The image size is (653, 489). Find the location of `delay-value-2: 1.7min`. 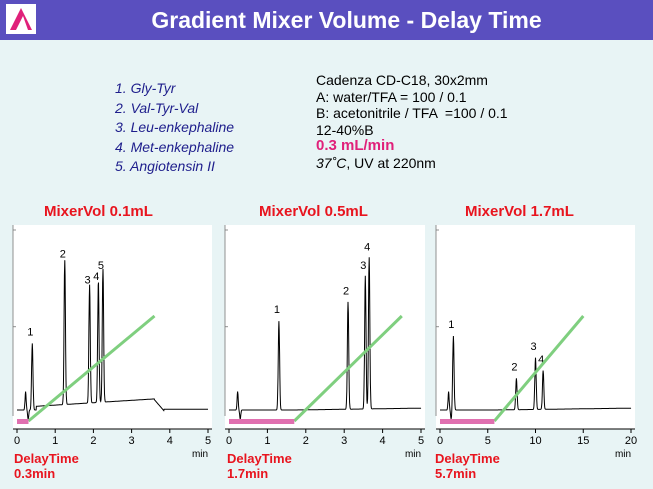

delay-value-2: 1.7min is located at coordinates (248, 473).